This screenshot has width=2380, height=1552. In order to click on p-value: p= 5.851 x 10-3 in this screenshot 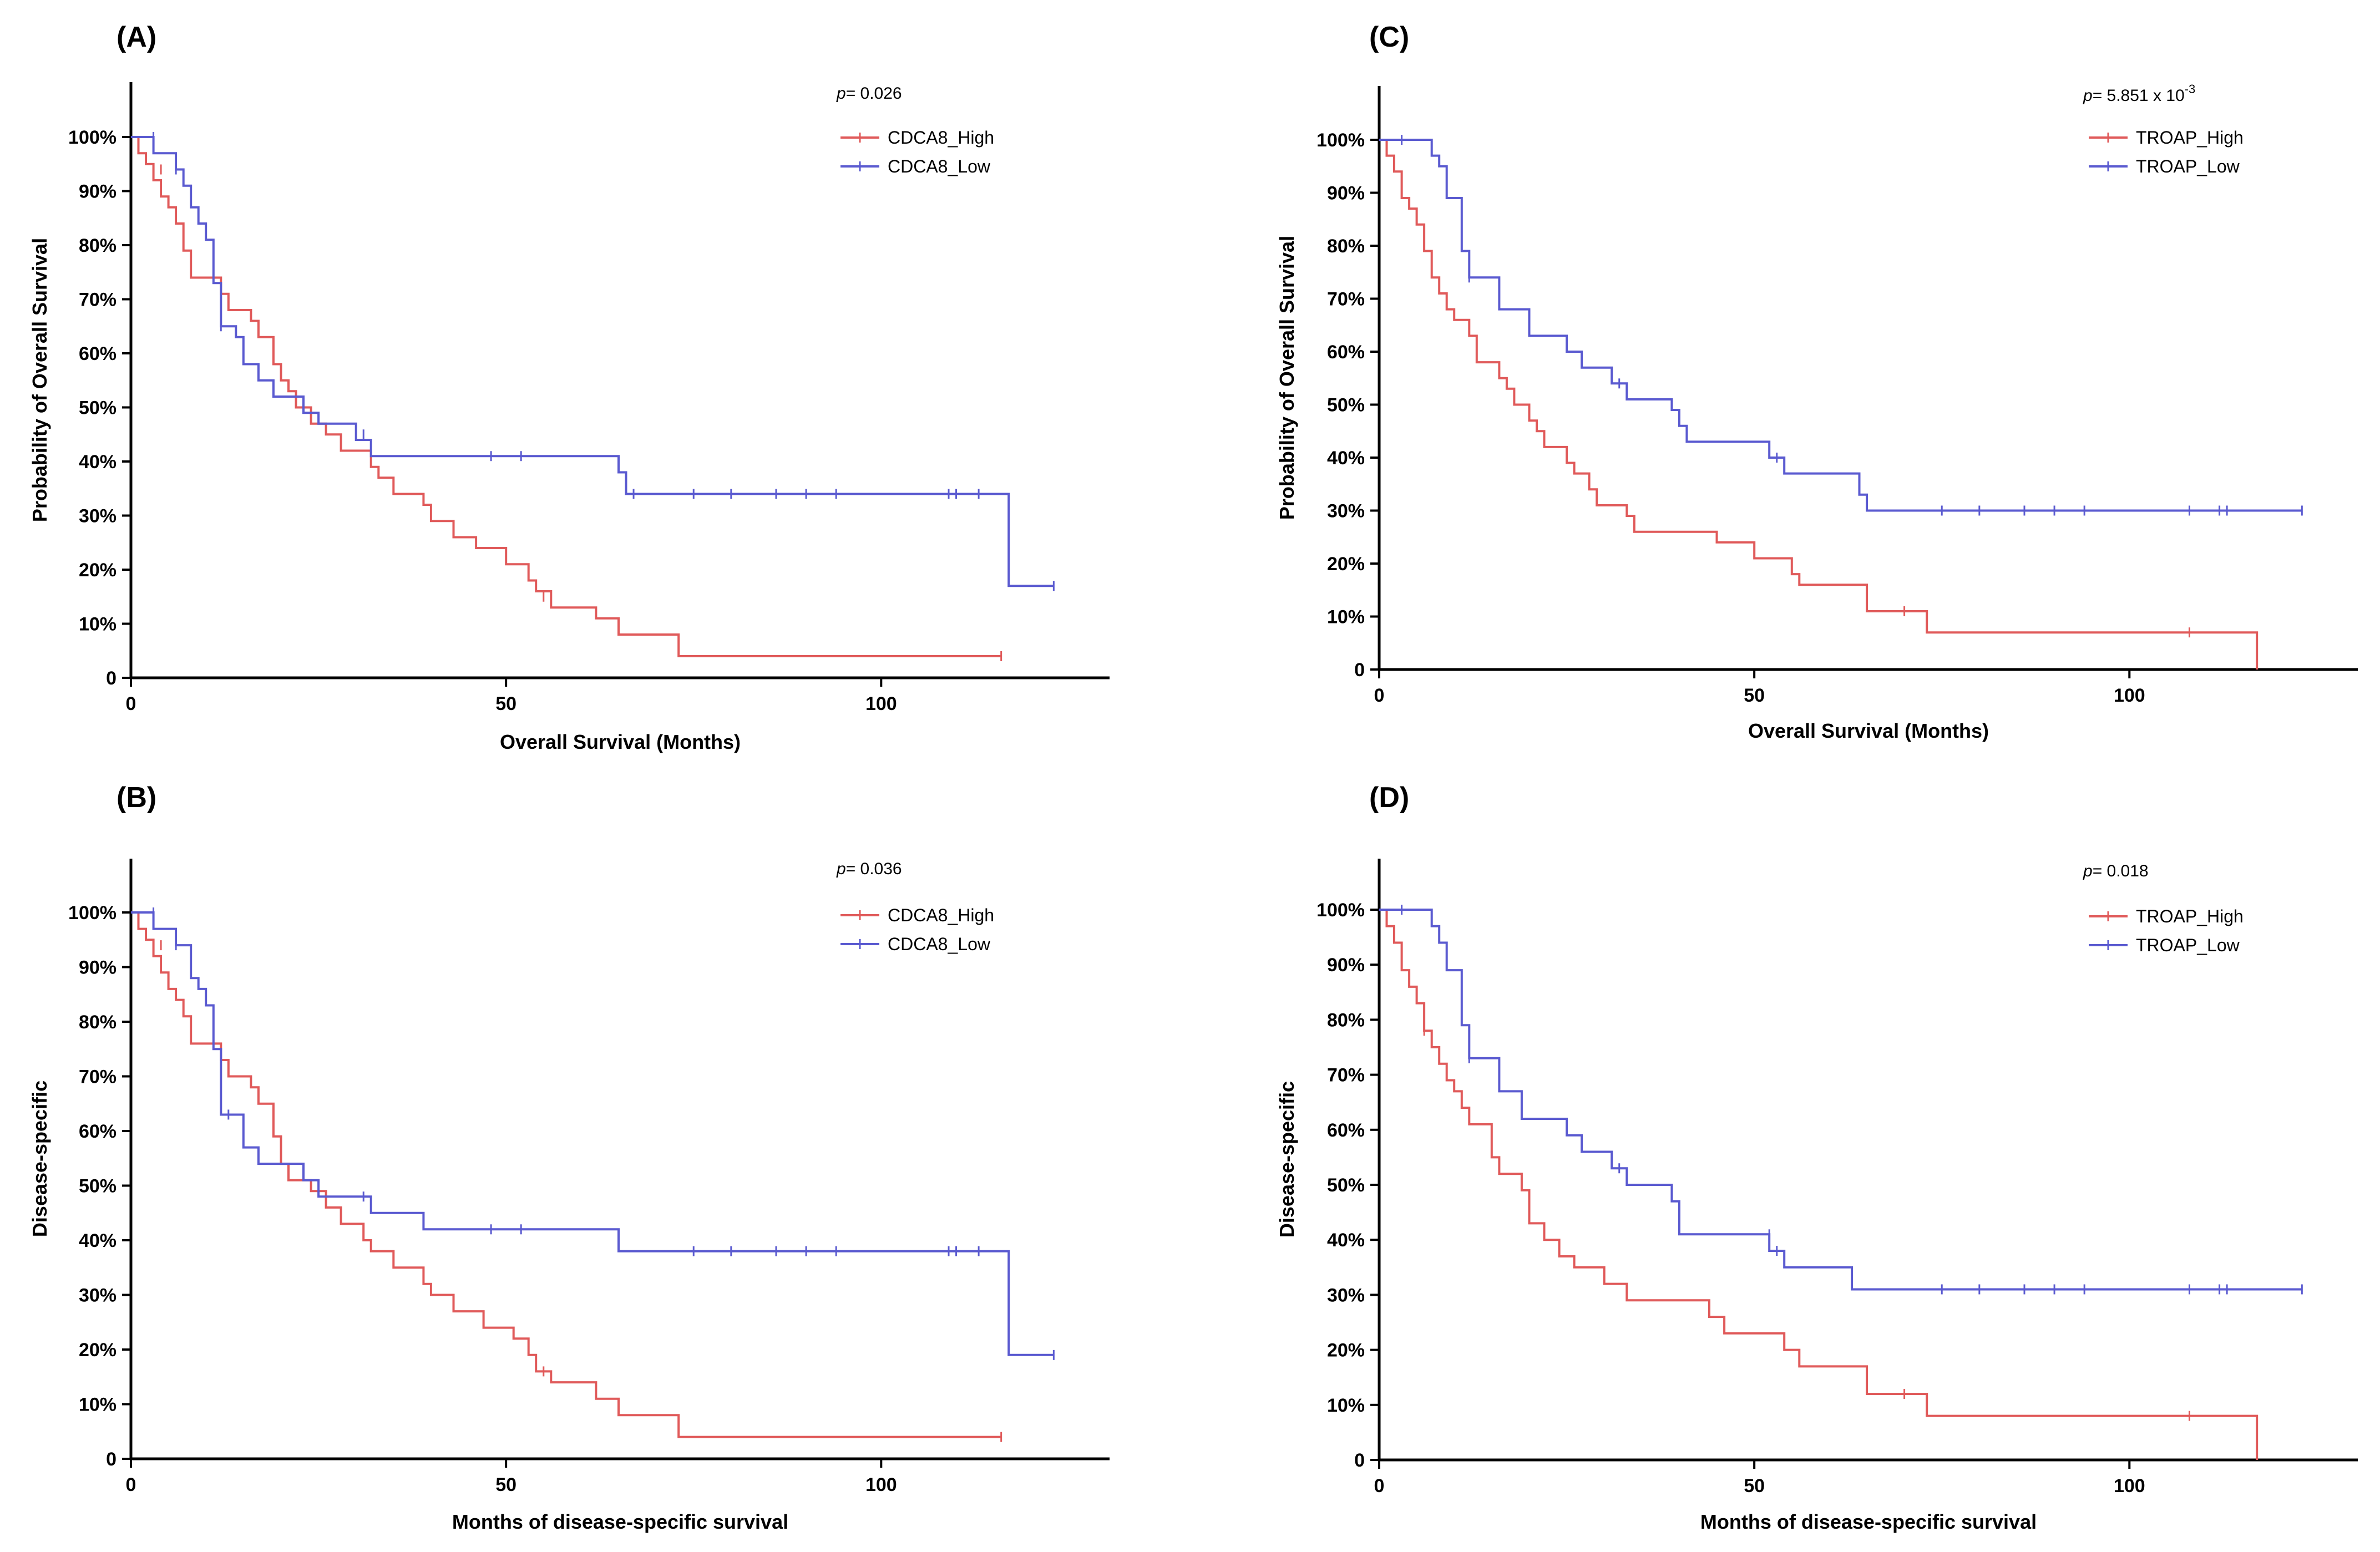, I will do `click(2139, 93)`.